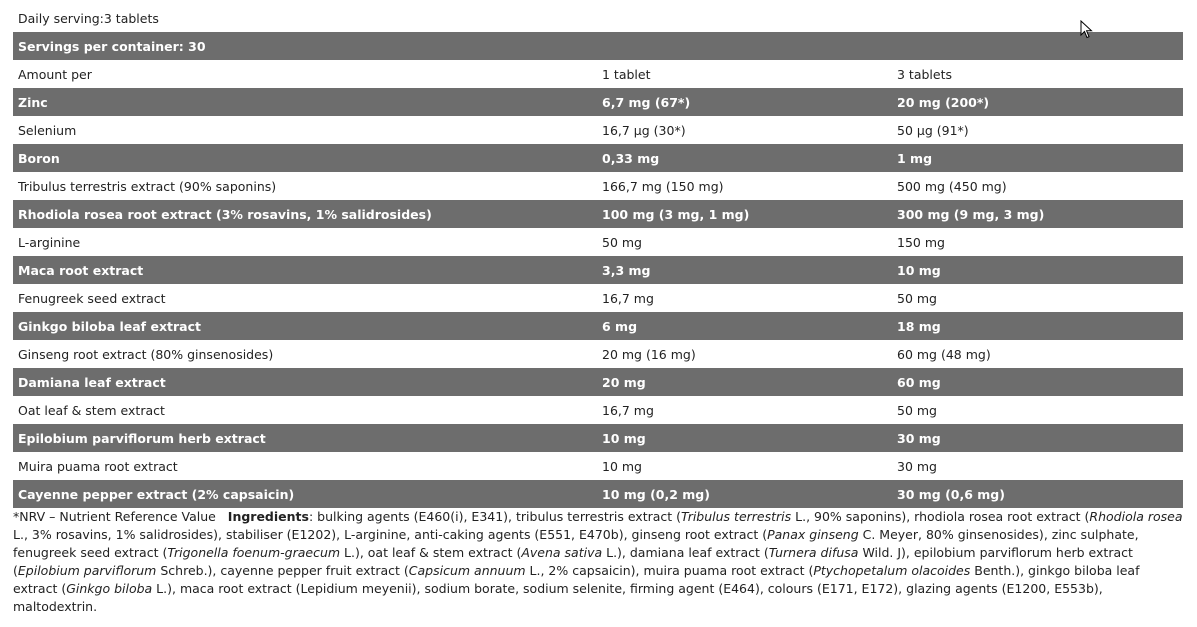  I want to click on nutrient-name-cell: Muira puama root extract, so click(98, 466).